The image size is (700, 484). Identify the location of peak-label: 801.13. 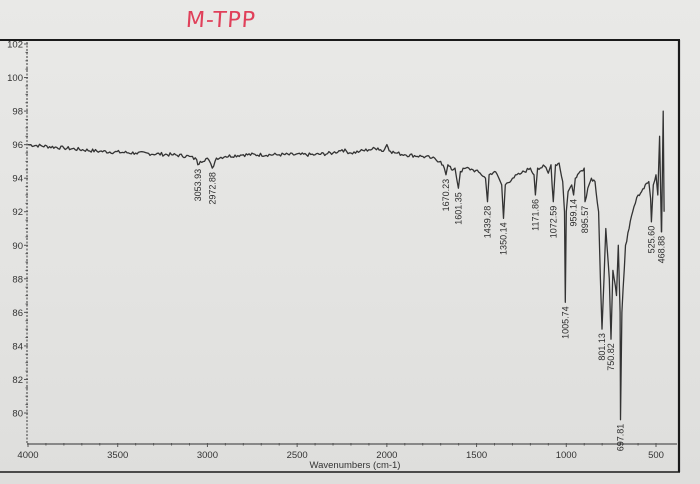
(602, 347).